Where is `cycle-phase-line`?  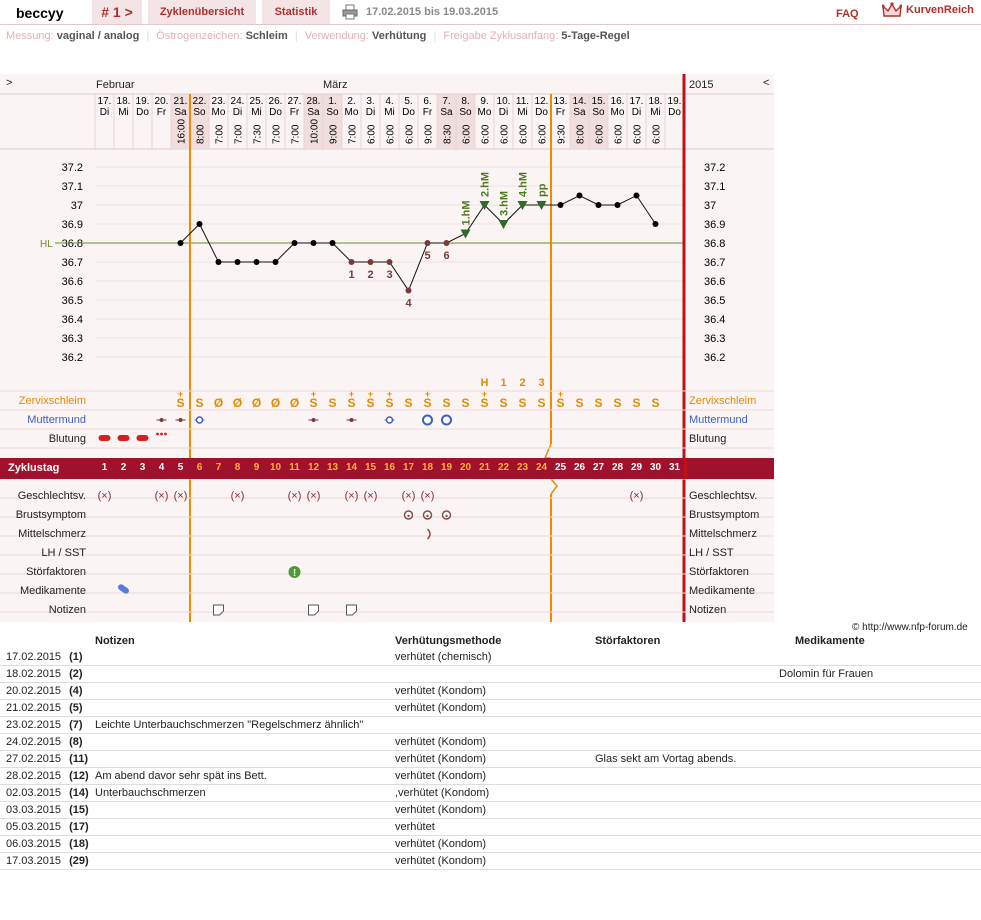 cycle-phase-line is located at coordinates (547, 451).